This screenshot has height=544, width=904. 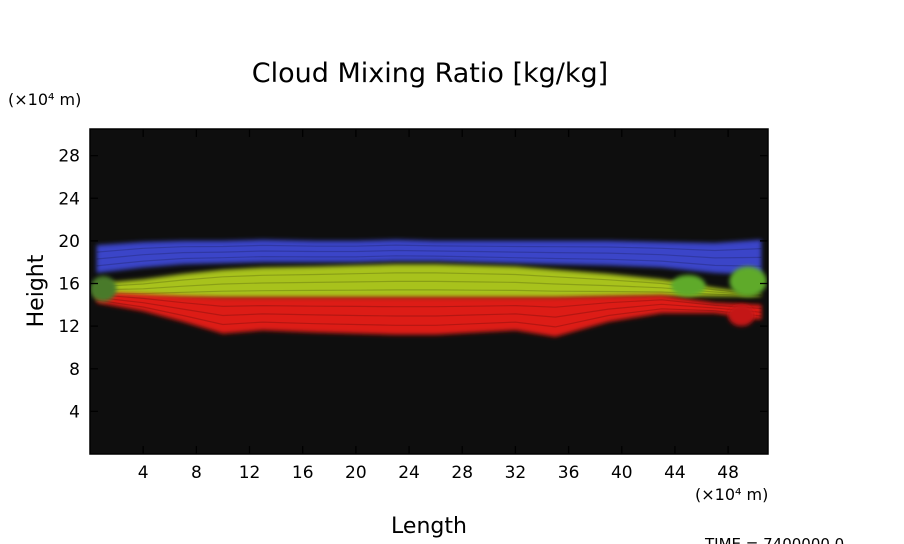 I want to click on x-tick-label: 48, so click(x=728, y=473).